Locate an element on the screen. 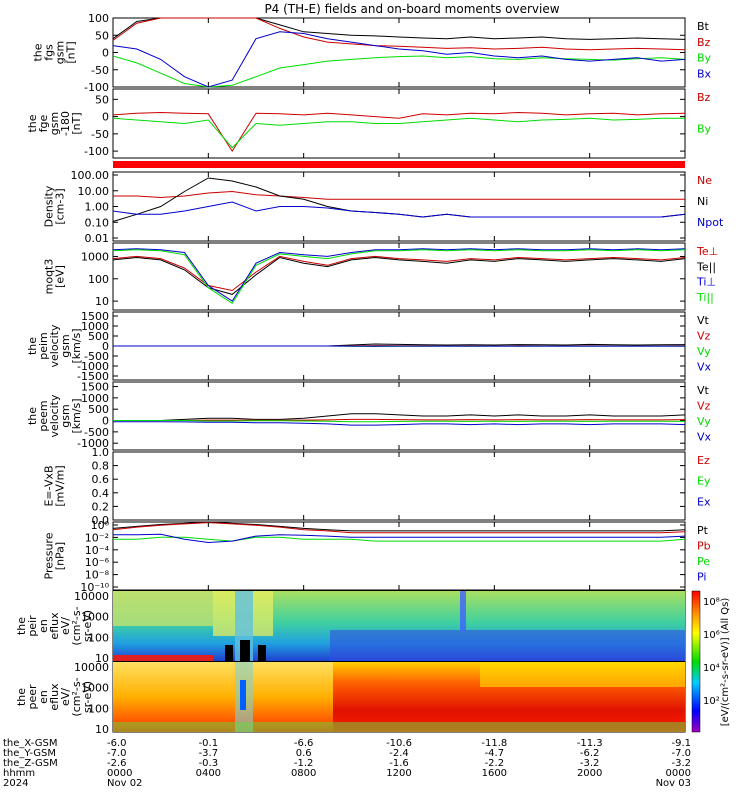 This screenshot has height=800, width=750. ylabel-line: -180 is located at coordinates (65, 123).